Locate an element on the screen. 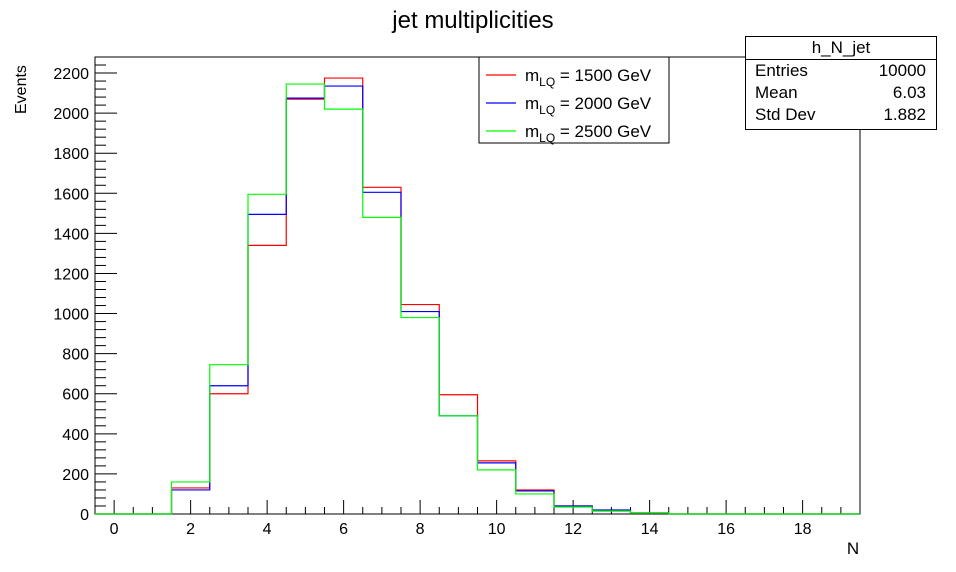 The width and height of the screenshot is (956, 572). y-tick-label: 1200 is located at coordinates (71, 274).